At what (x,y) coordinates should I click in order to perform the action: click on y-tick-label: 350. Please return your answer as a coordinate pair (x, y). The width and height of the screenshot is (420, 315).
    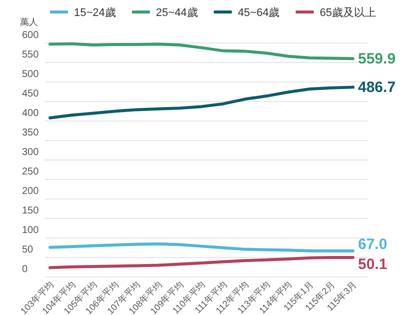
    Looking at the image, I should click on (31, 133).